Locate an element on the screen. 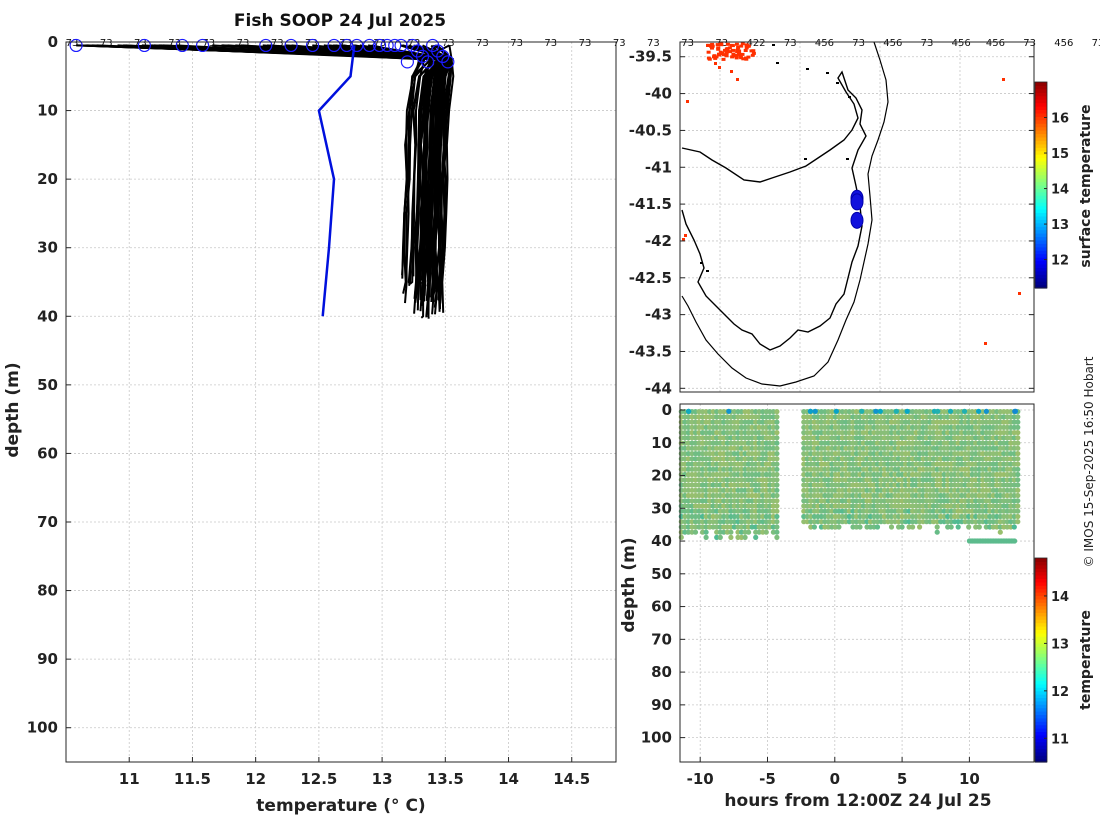  map-lat-tick-label: -43 is located at coordinates (658, 315).